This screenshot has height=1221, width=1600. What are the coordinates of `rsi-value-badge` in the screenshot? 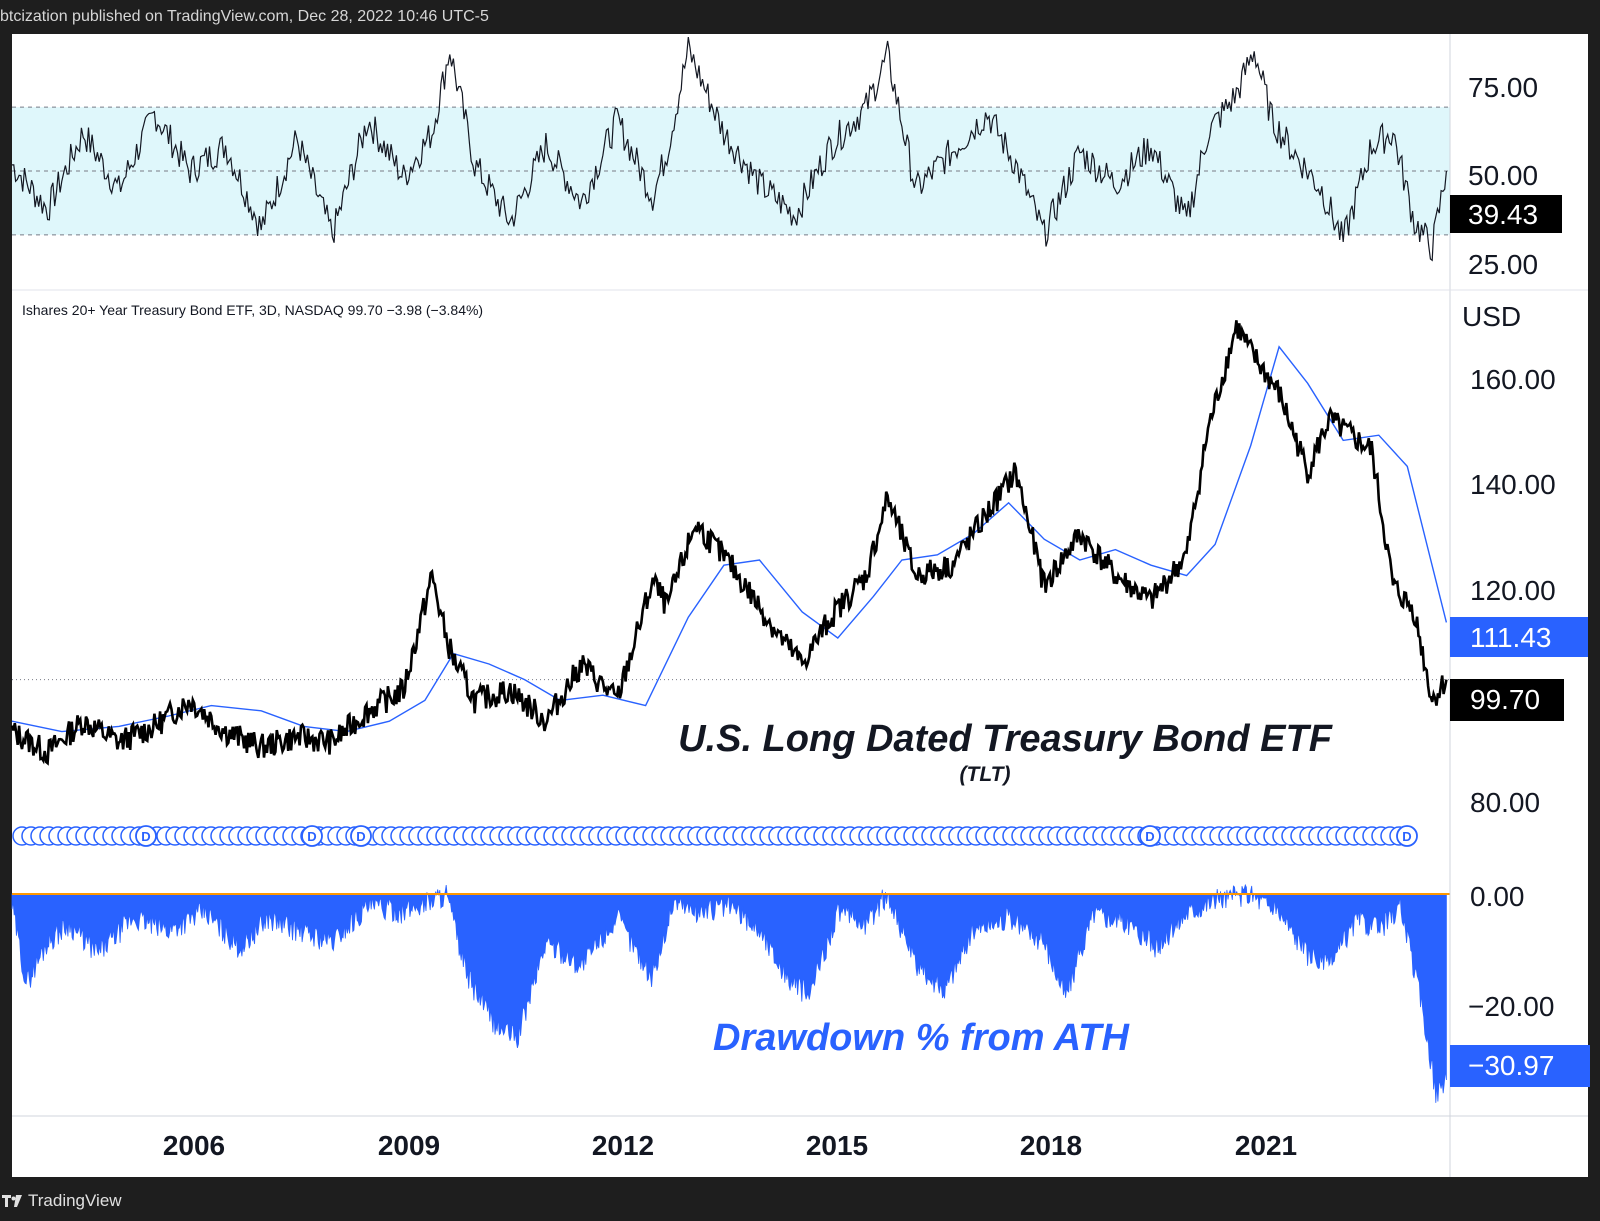 It's located at (1506, 214).